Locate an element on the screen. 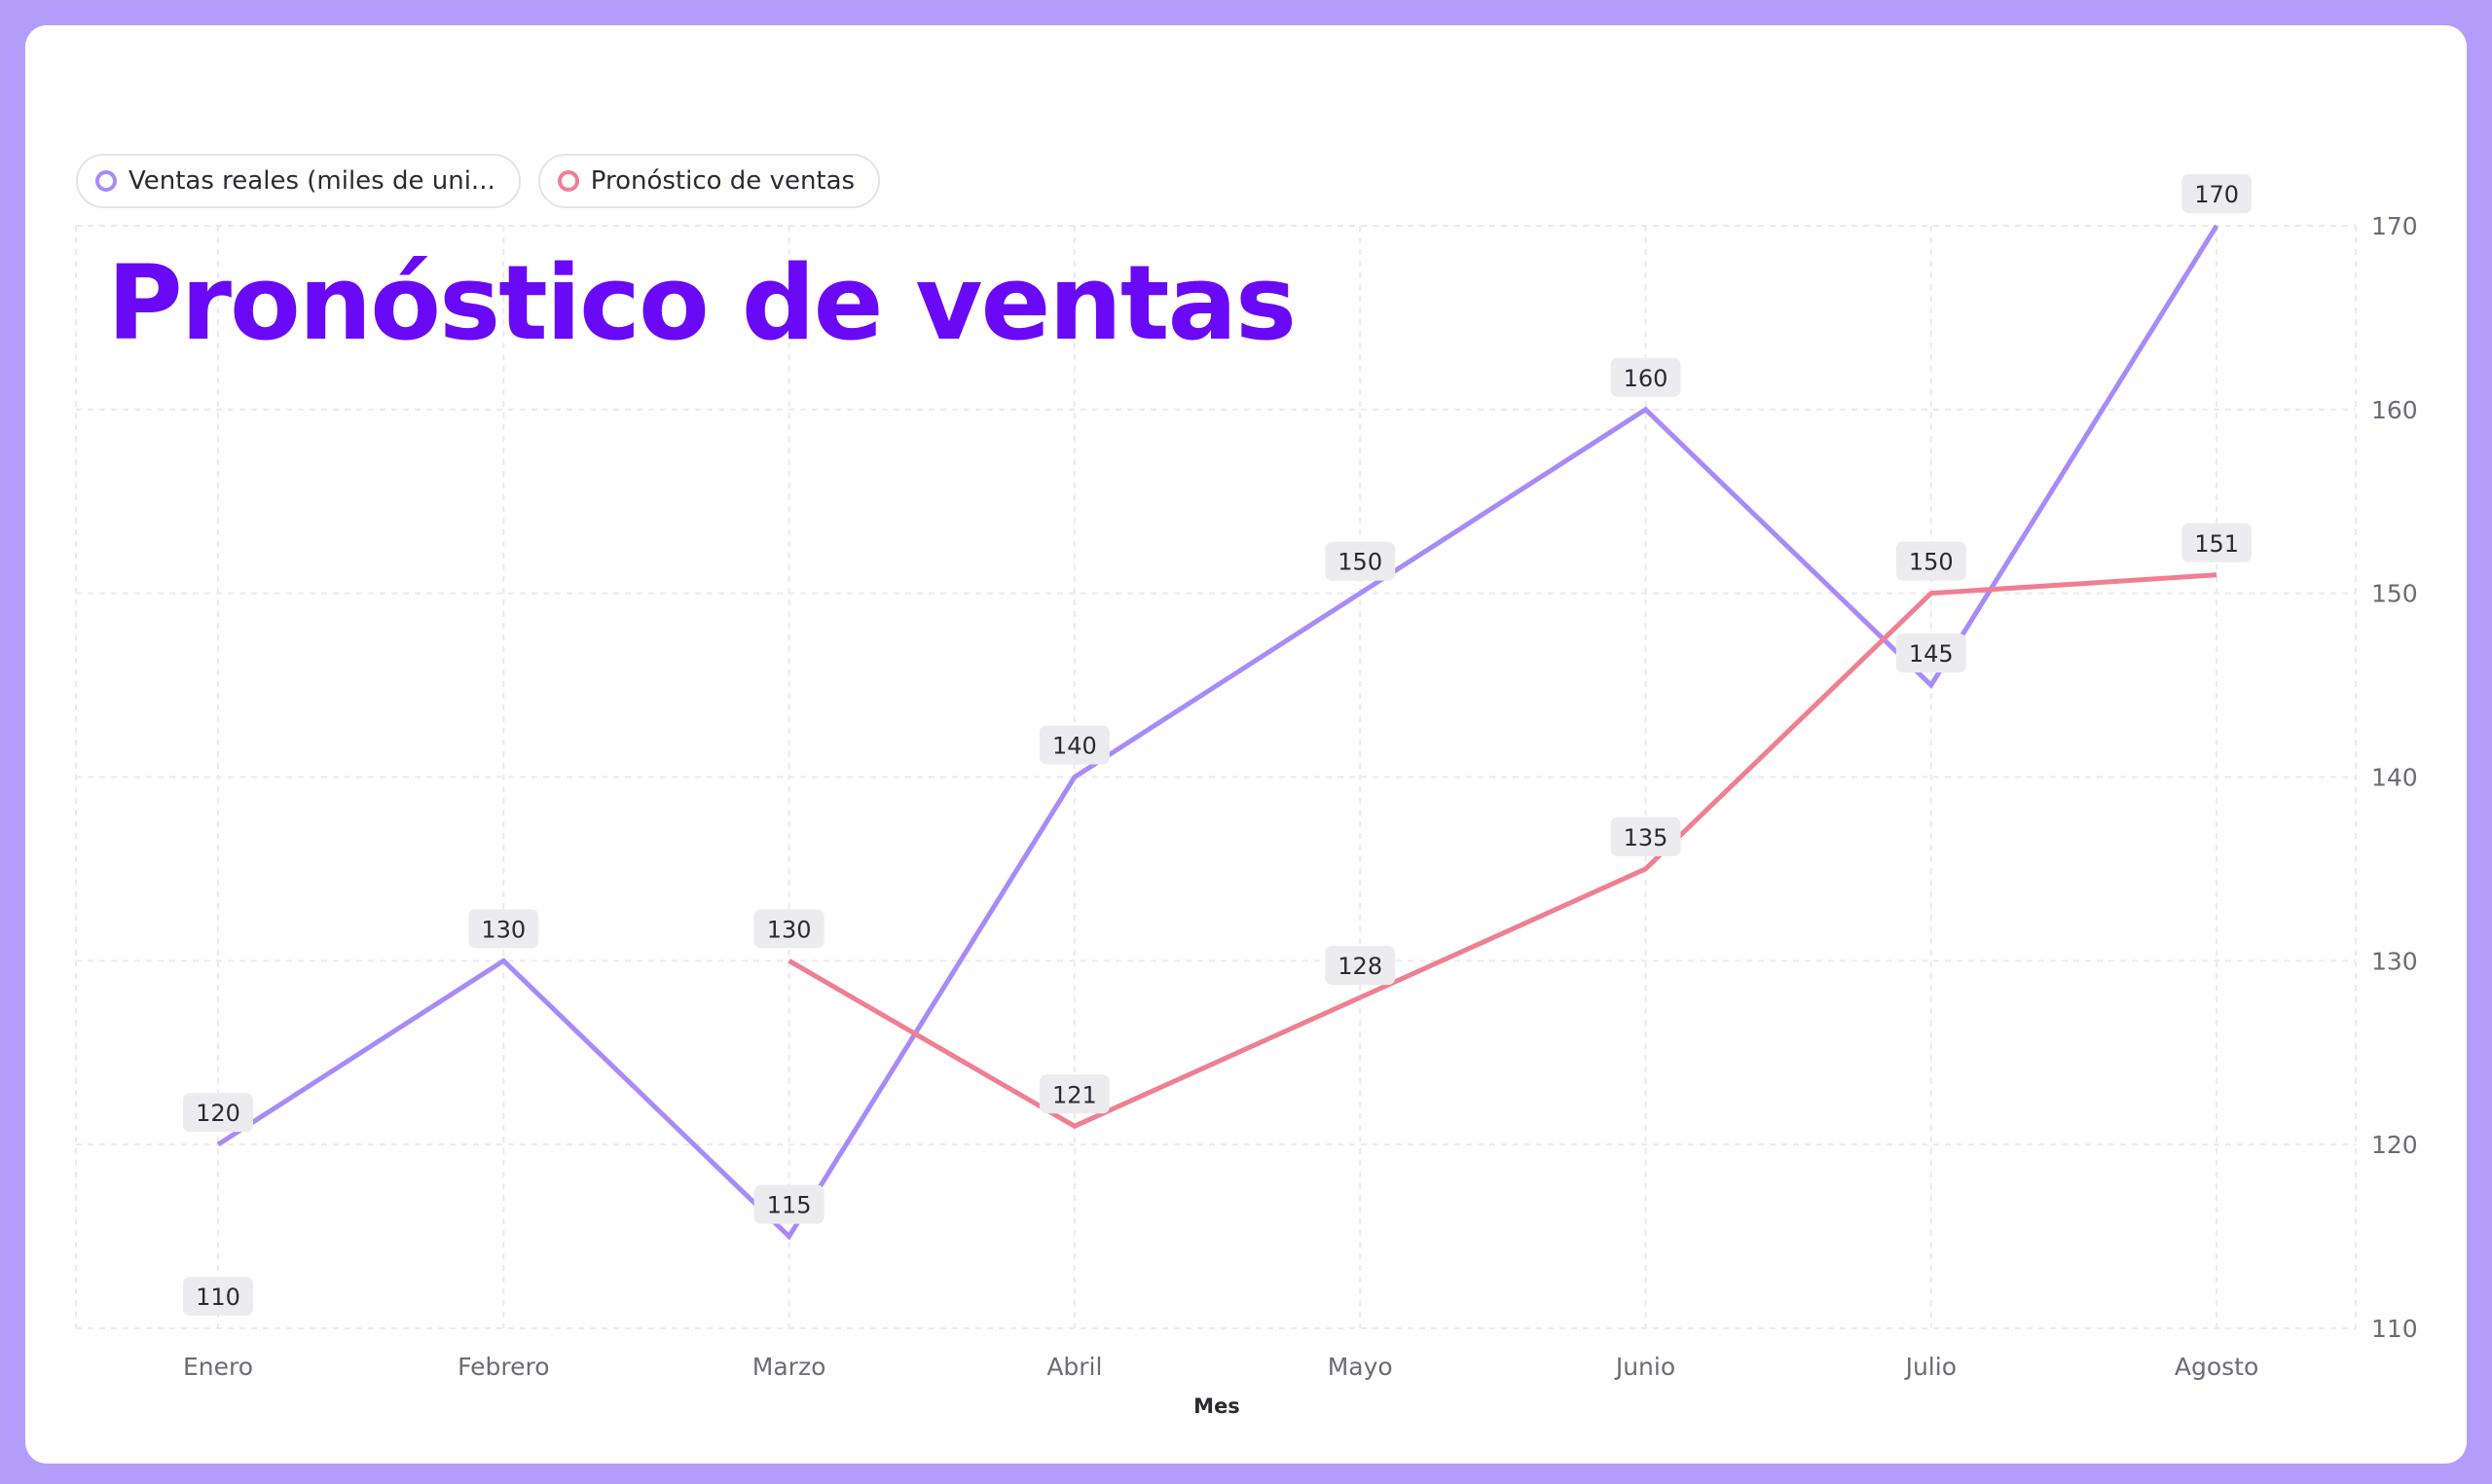 The height and width of the screenshot is (1484, 2492). x-tick-label: Julio is located at coordinates (1930, 1367).